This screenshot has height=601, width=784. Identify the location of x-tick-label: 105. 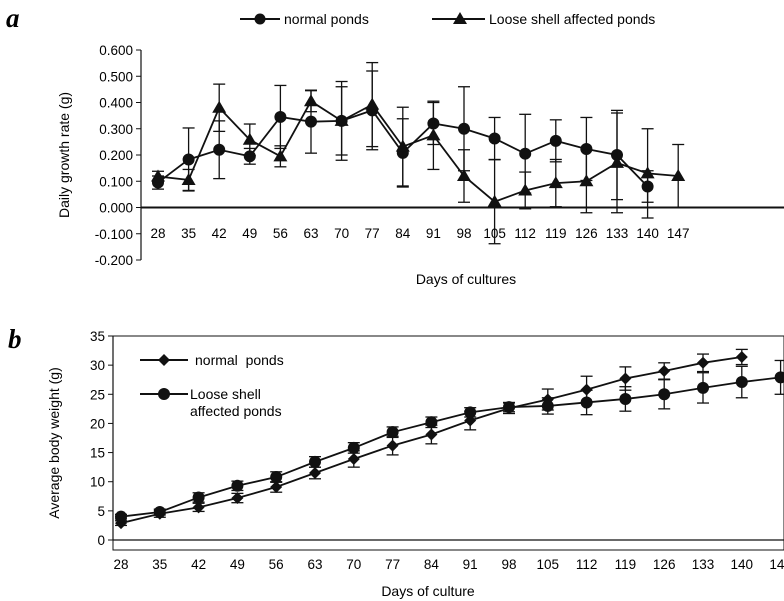
(548, 564).